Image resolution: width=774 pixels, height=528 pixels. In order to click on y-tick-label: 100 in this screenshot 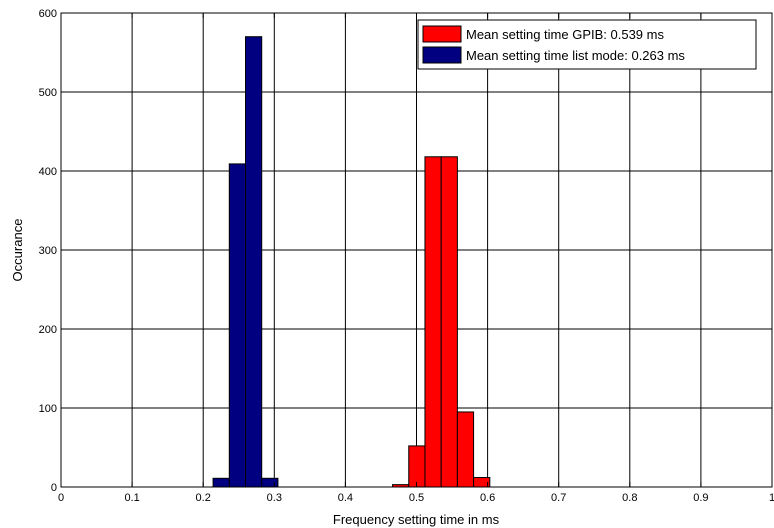, I will do `click(48, 409)`.